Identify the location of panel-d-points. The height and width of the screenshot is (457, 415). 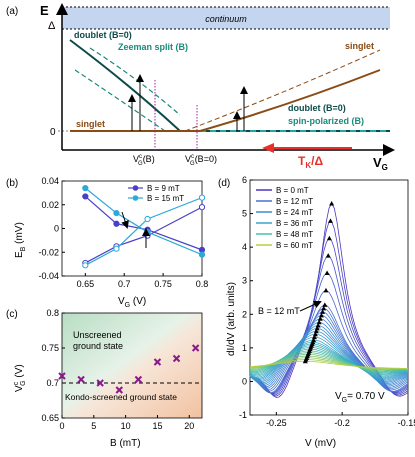
(318, 282).